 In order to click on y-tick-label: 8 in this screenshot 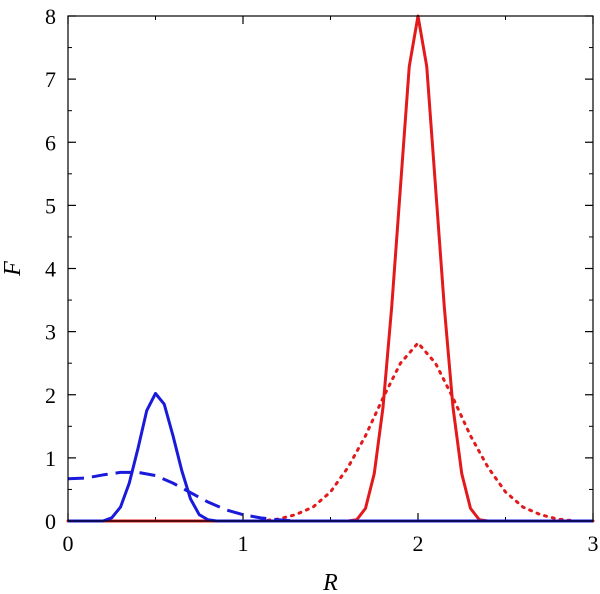, I will do `click(50, 16)`.